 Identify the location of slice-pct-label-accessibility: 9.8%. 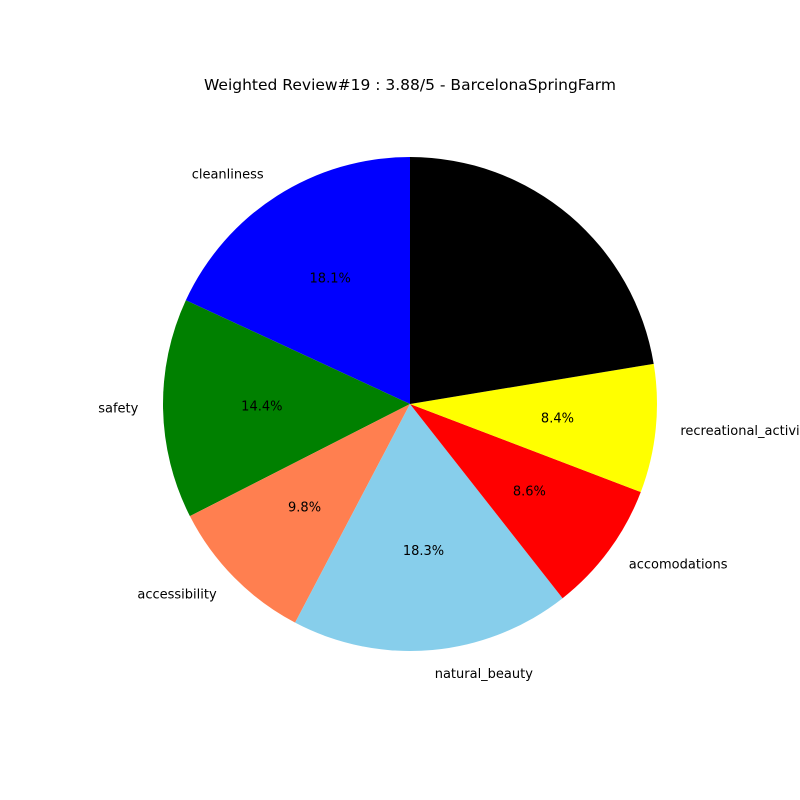
(304, 508).